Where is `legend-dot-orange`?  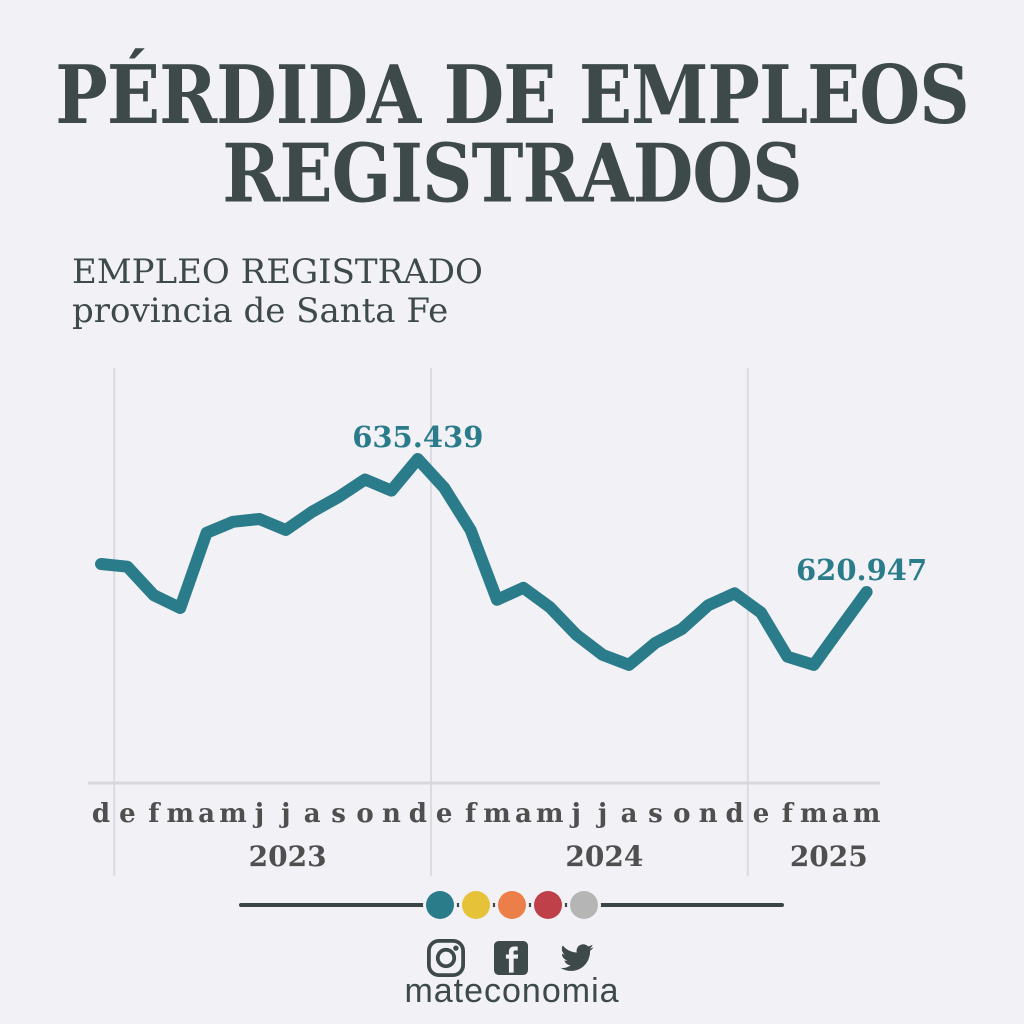
legend-dot-orange is located at coordinates (512, 905).